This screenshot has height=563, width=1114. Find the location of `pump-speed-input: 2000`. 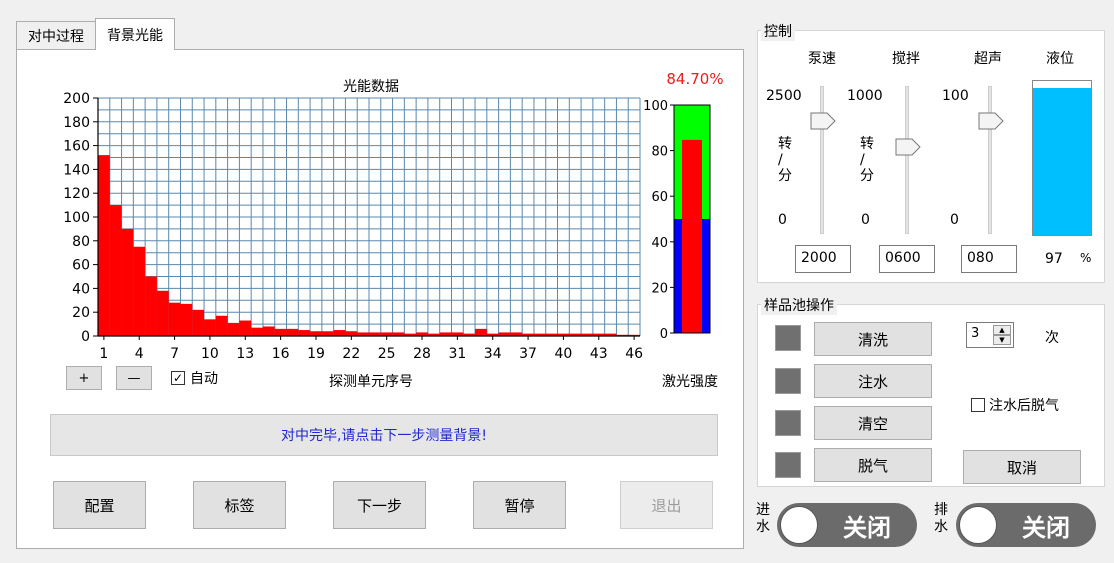

pump-speed-input: 2000 is located at coordinates (823, 259).